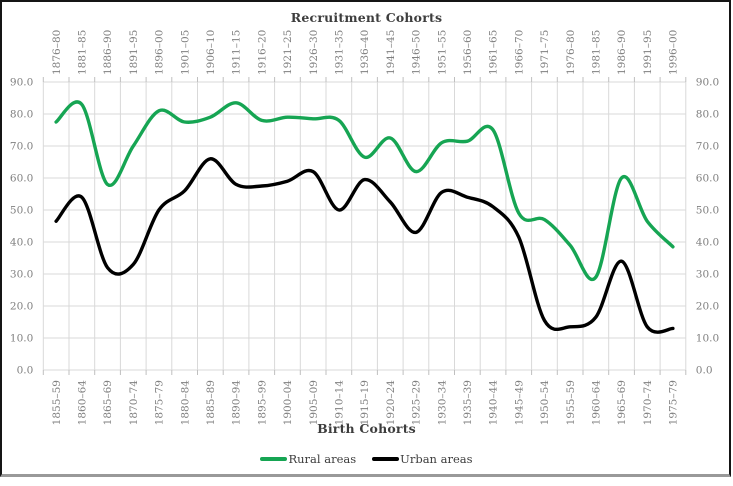 The width and height of the screenshot is (733, 486). Describe the element at coordinates (365, 402) in the screenshot. I see `bottom-axis-label: 1915–19` at that location.